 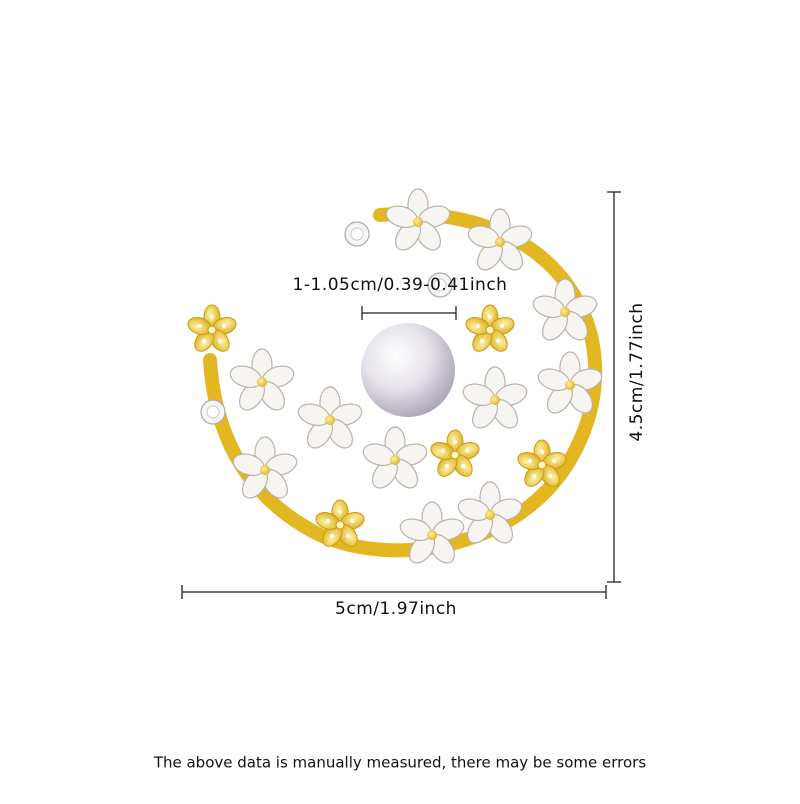 What do you see at coordinates (408, 370) in the screenshot?
I see `pearl` at bounding box center [408, 370].